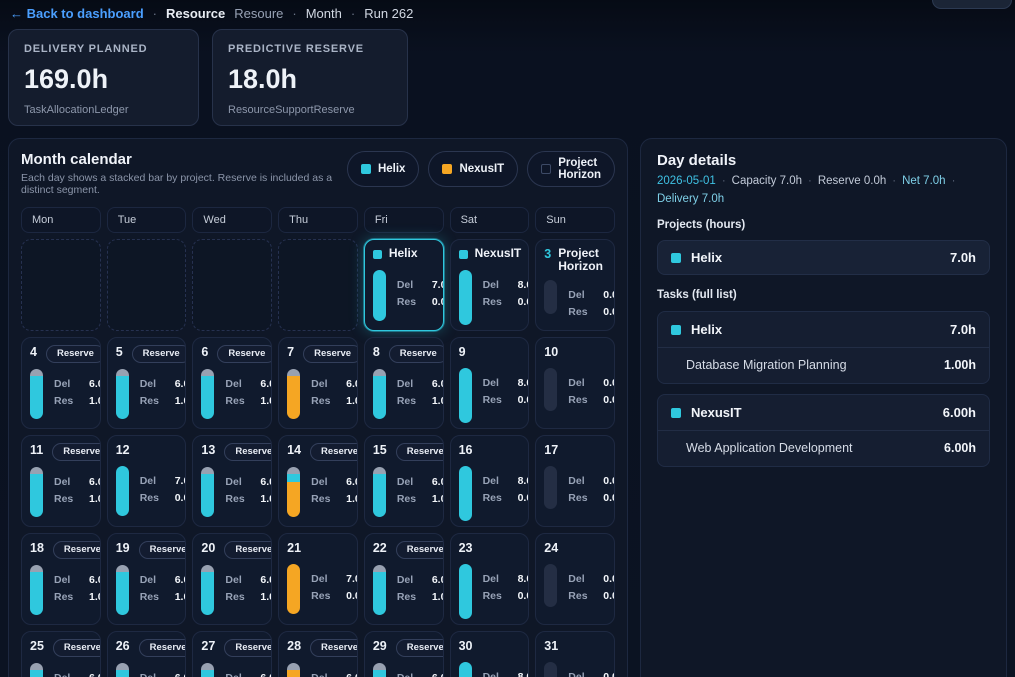 The width and height of the screenshot is (1015, 677). What do you see at coordinates (823, 330) in the screenshot?
I see `task-group-header: Helix 7.0h` at bounding box center [823, 330].